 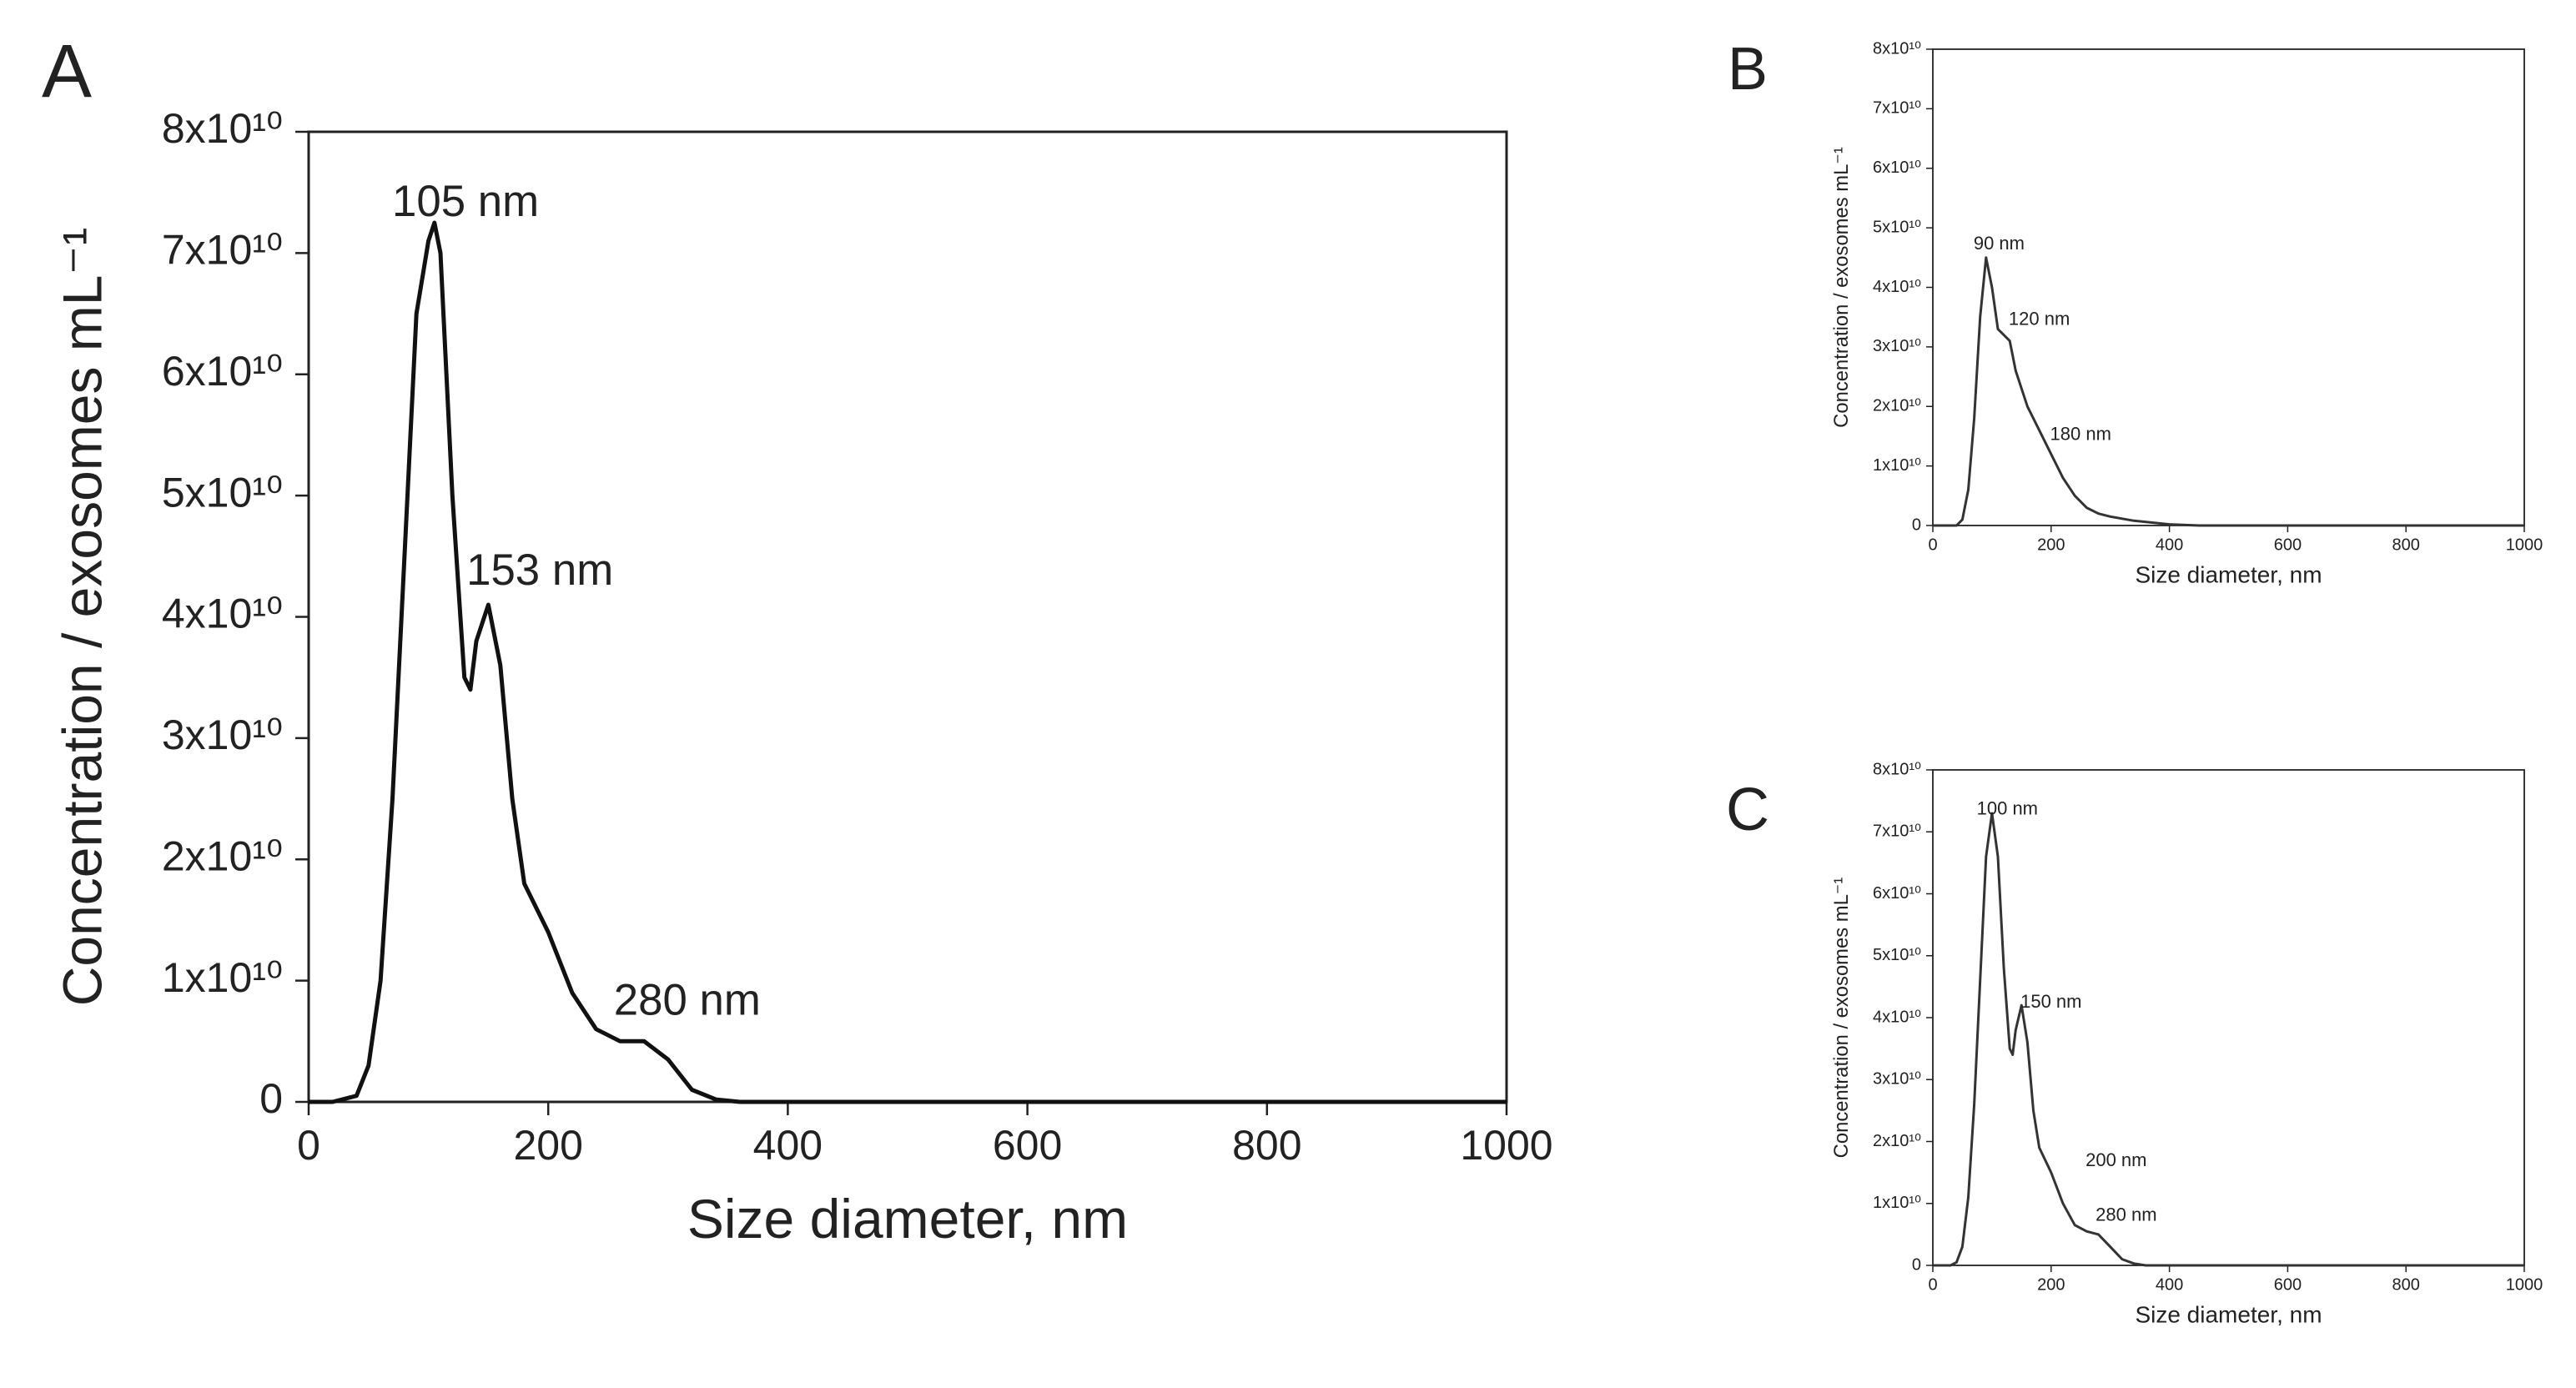 What do you see at coordinates (2115, 1159) in the screenshot?
I see `annotation: 200 nm` at bounding box center [2115, 1159].